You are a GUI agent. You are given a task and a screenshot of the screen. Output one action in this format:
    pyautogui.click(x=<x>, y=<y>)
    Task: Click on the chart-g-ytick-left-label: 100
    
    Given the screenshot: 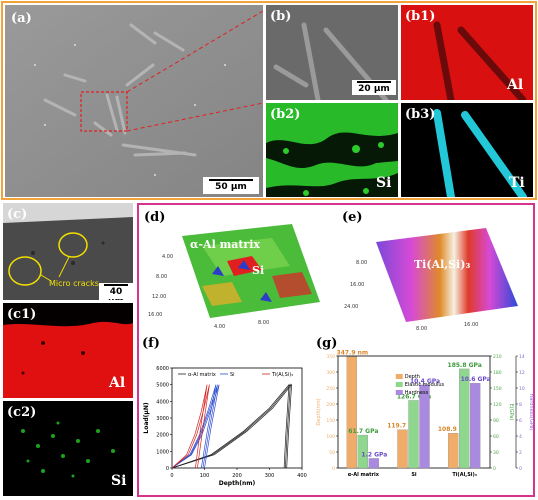 What is the action you would take?
    pyautogui.click(x=330, y=437)
    